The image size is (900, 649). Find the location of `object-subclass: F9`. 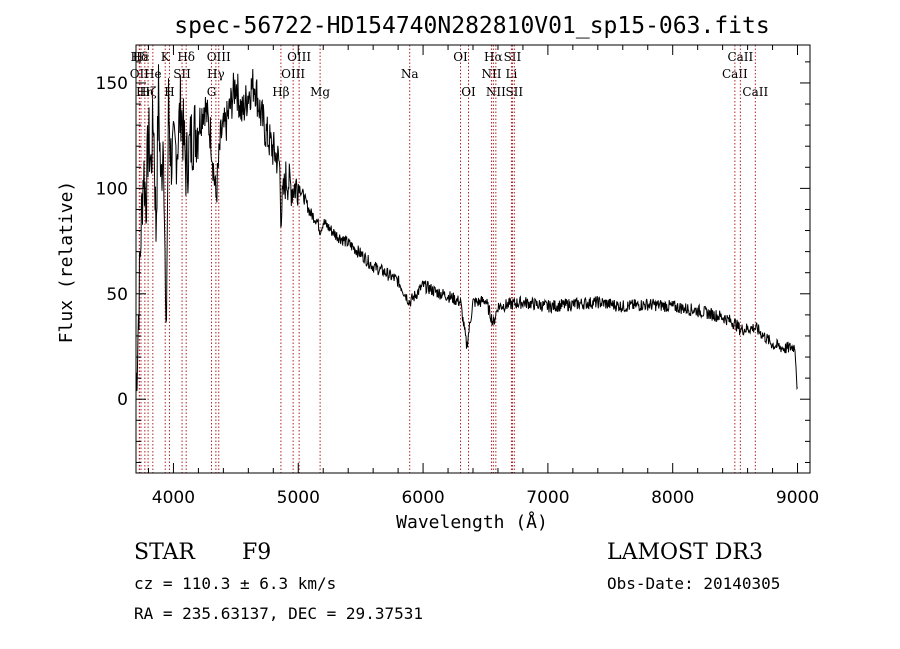

object-subclass: F9 is located at coordinates (257, 552).